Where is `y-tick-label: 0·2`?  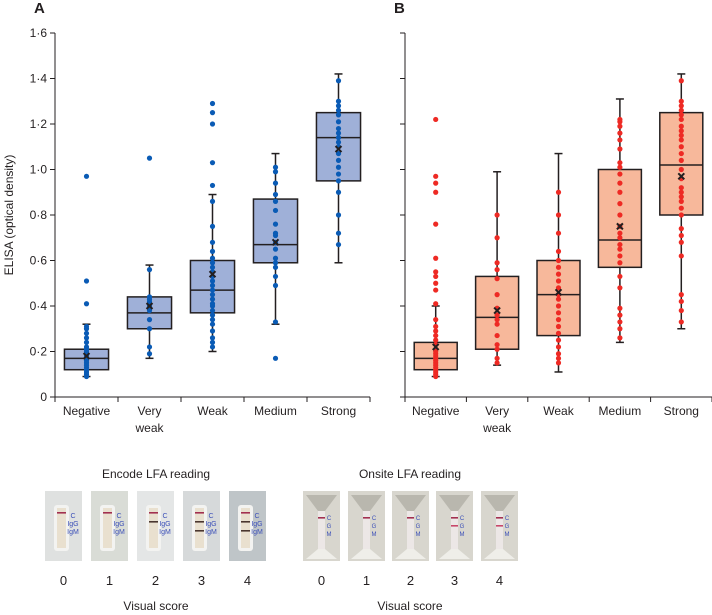 y-tick-label: 0·2 is located at coordinates (39, 352).